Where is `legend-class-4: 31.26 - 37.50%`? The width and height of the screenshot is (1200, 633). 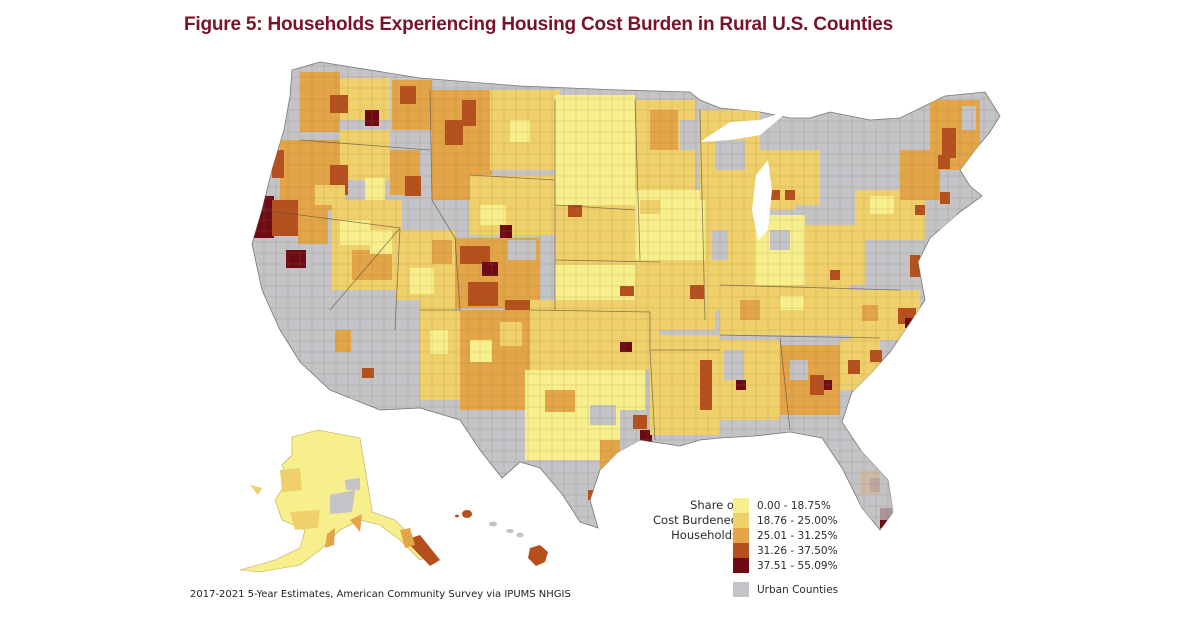
legend-class-4: 31.26 - 37.50% is located at coordinates (785, 550).